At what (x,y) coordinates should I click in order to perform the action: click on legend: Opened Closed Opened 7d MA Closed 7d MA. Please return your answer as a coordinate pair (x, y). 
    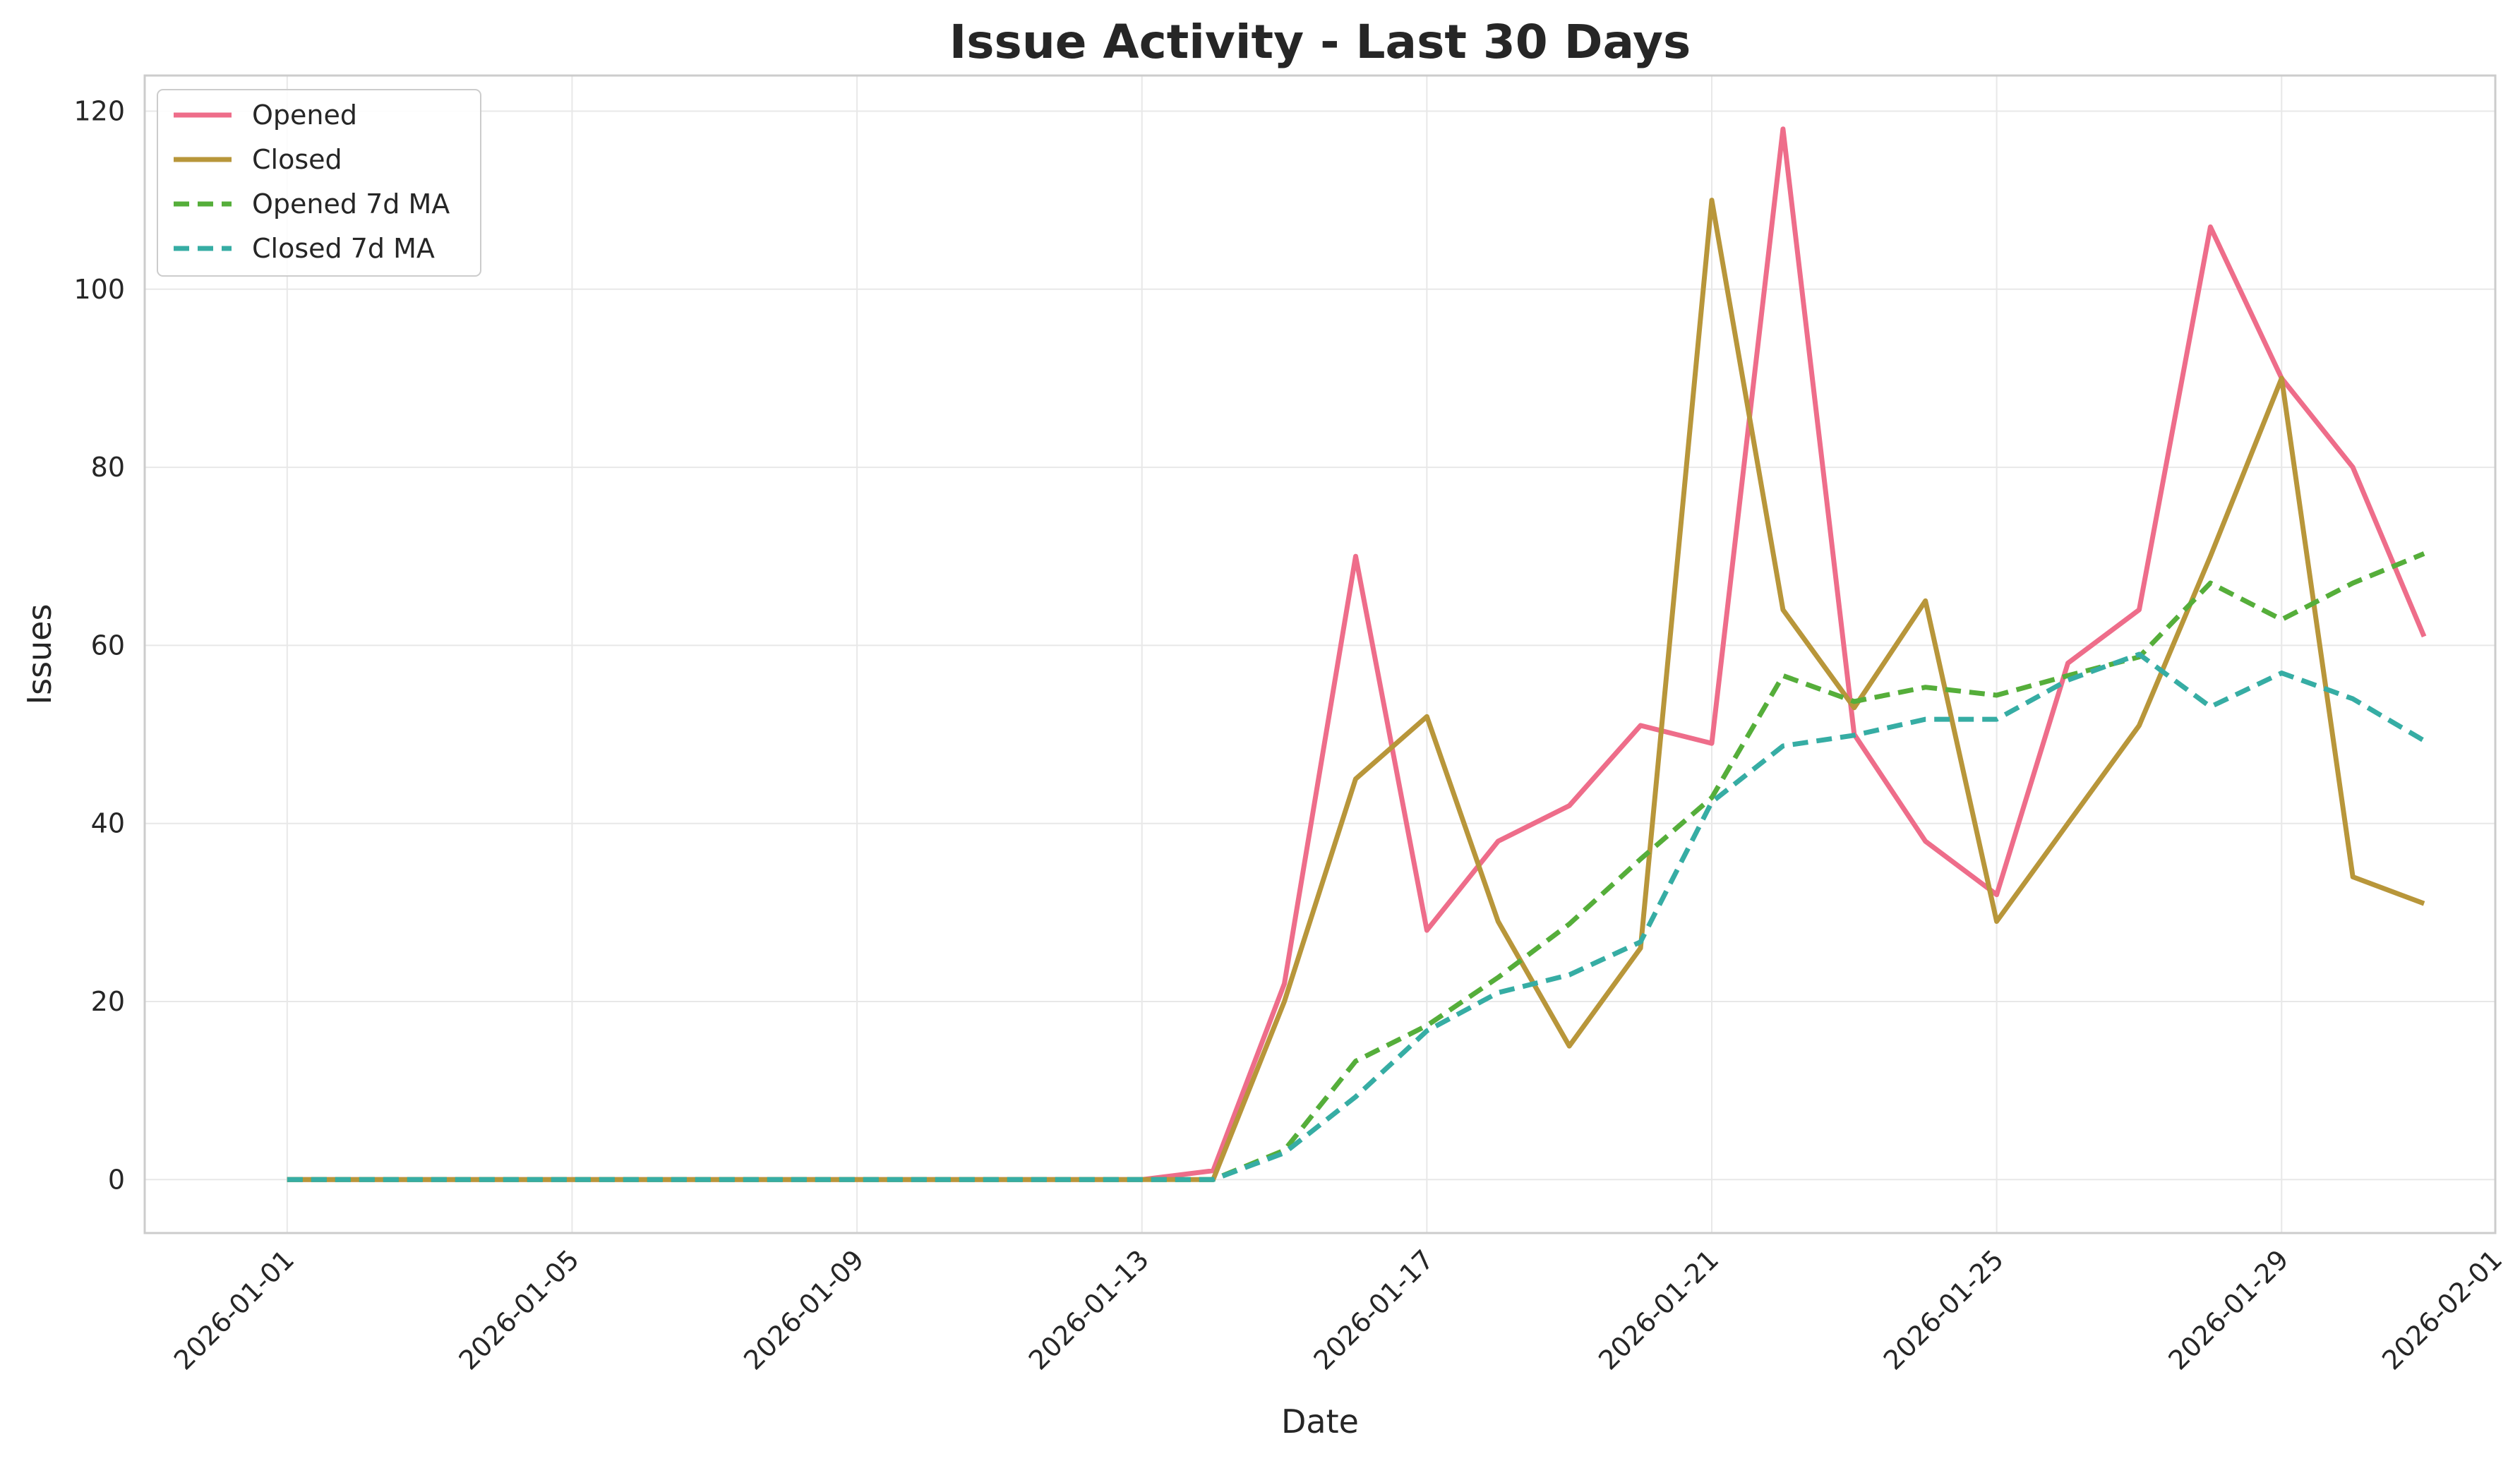
    Looking at the image, I should click on (319, 183).